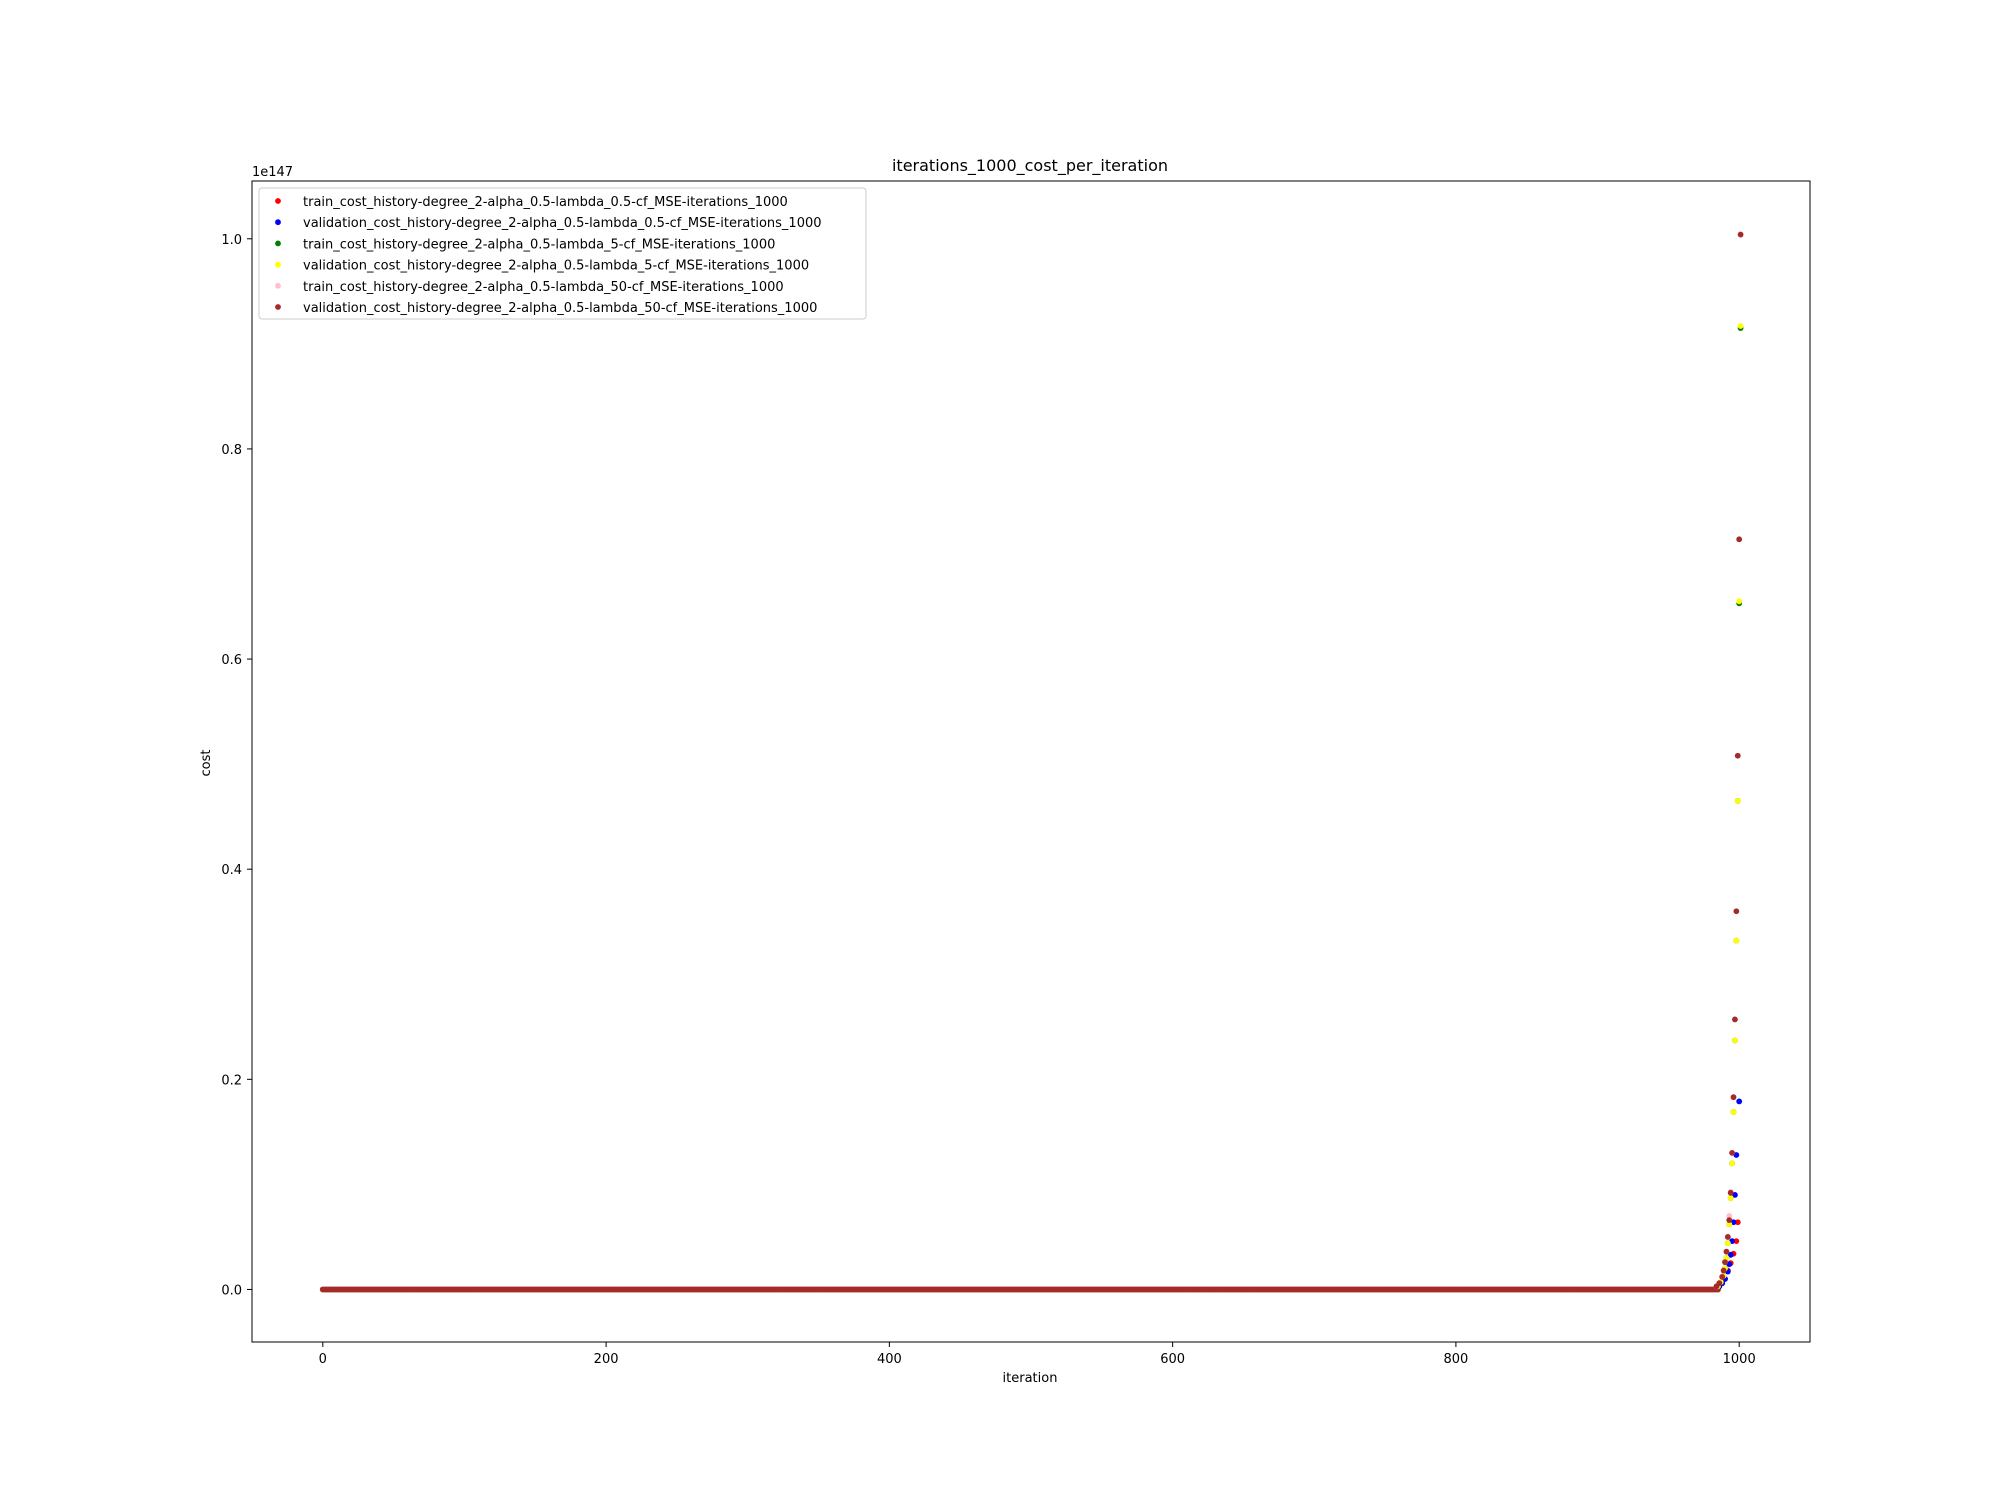 The image size is (2000, 1500). Describe the element at coordinates (231, 870) in the screenshot. I see `y-tick-label: 0.4` at that location.